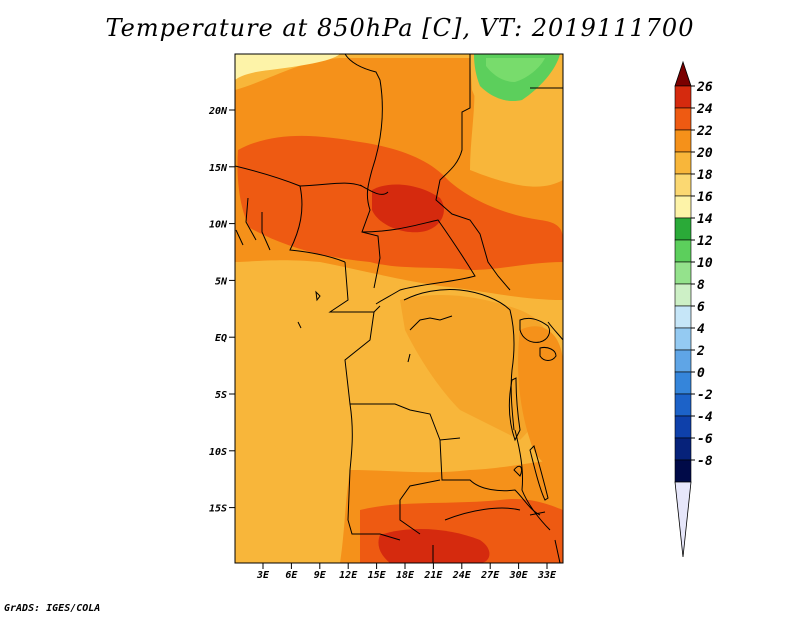 This screenshot has width=800, height=618. What do you see at coordinates (701, 285) in the screenshot?
I see `colorbar-label: 8` at bounding box center [701, 285].